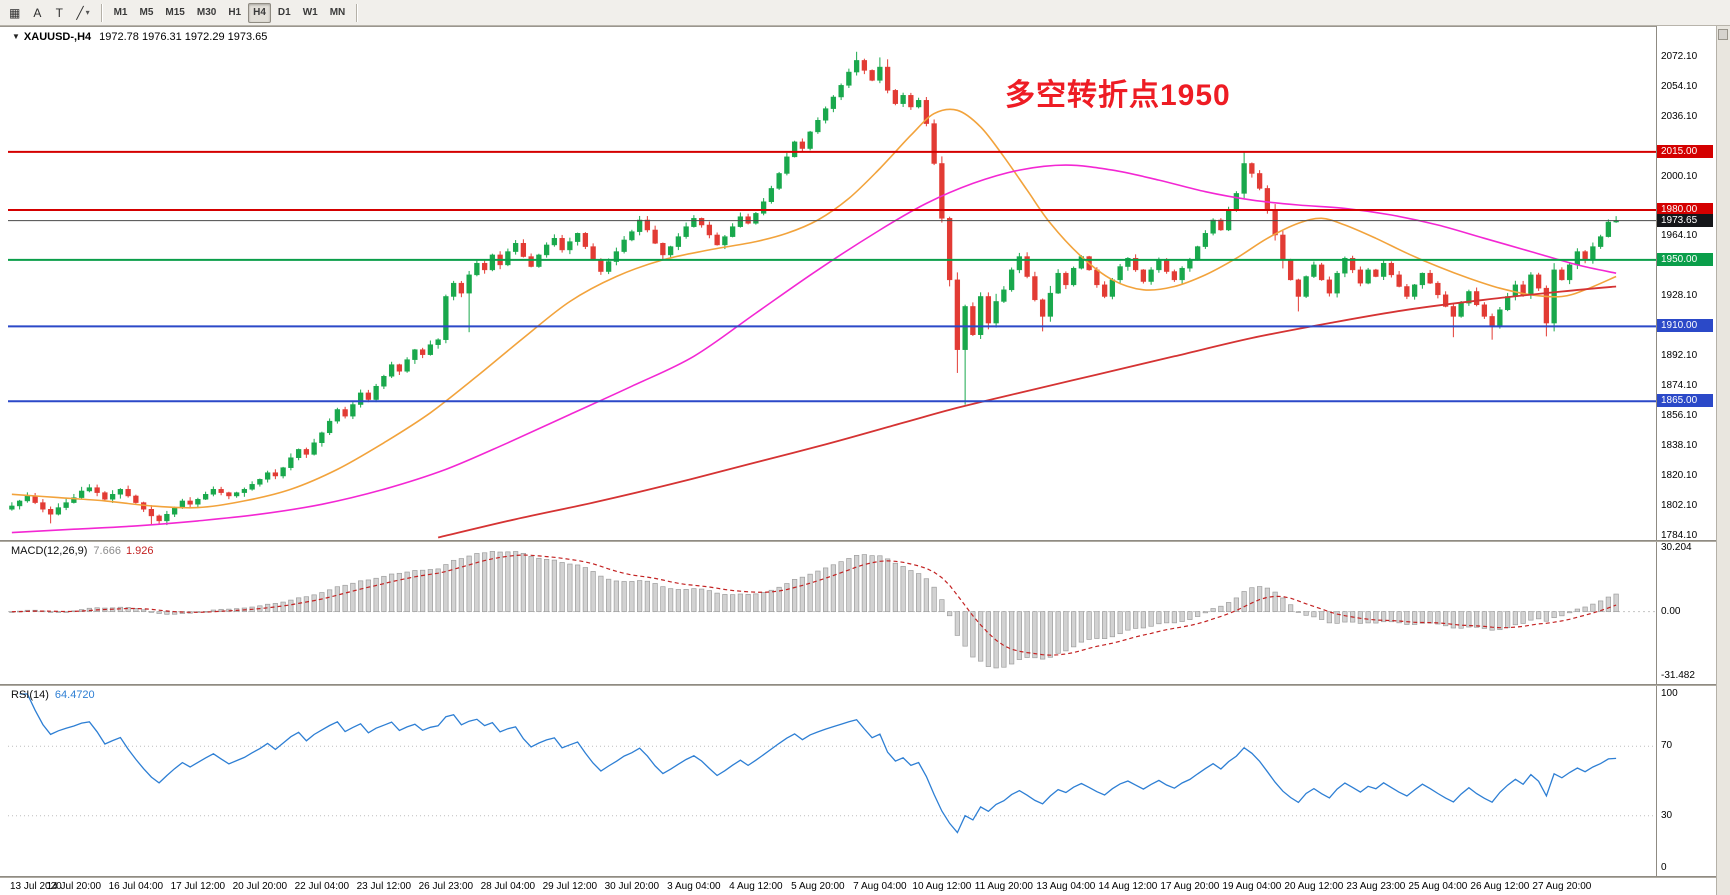 The width and height of the screenshot is (1730, 895). Describe the element at coordinates (818, 886) in the screenshot. I see `time-axis-label: 5 Aug 20:00` at that location.